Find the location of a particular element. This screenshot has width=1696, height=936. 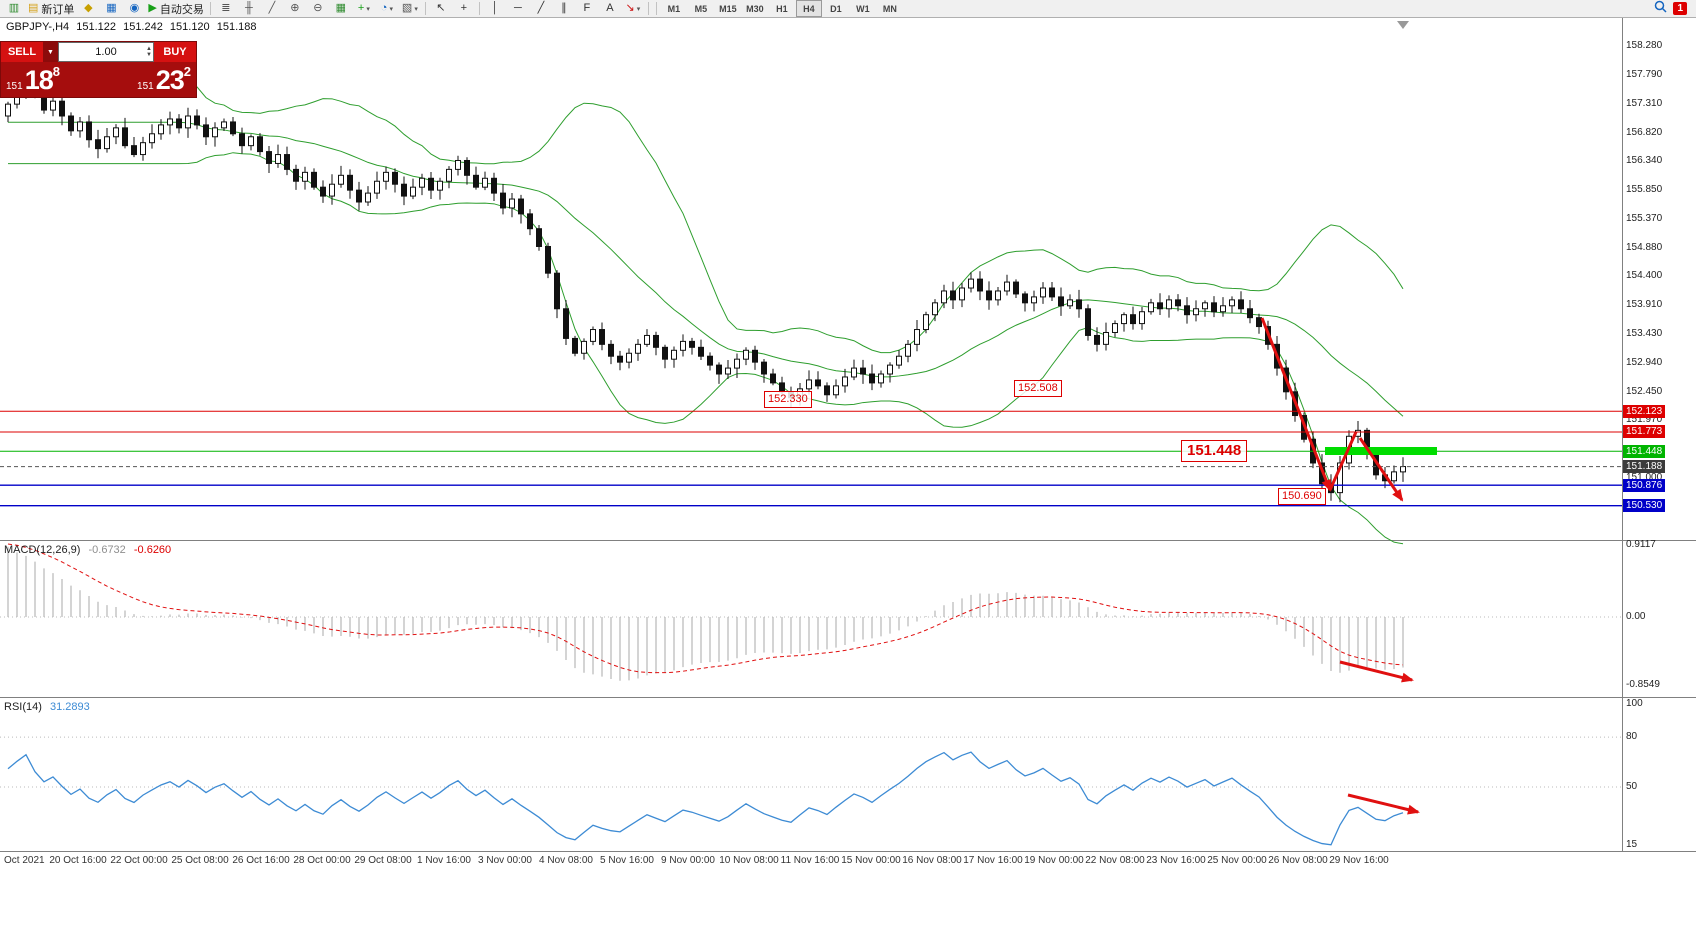

notification-badge: 1 is located at coordinates (1680, 8).